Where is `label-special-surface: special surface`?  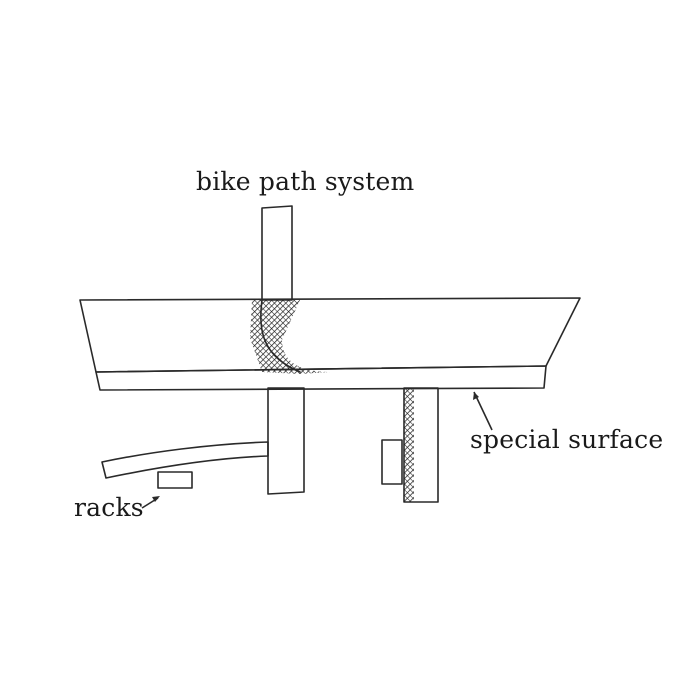
label-special-surface: special surface is located at coordinates (566, 439).